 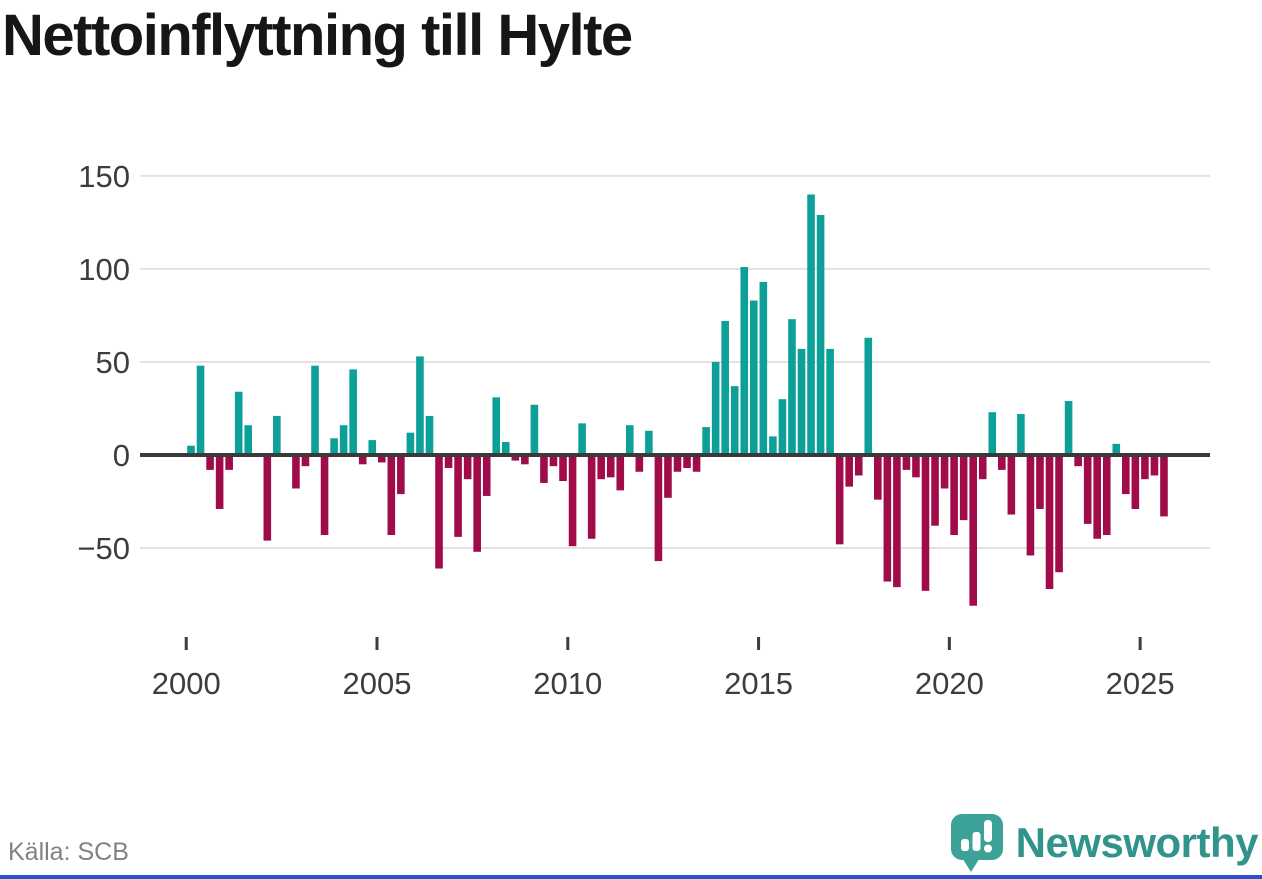 What do you see at coordinates (186, 683) in the screenshot?
I see `x-axis-tick-label: 2000` at bounding box center [186, 683].